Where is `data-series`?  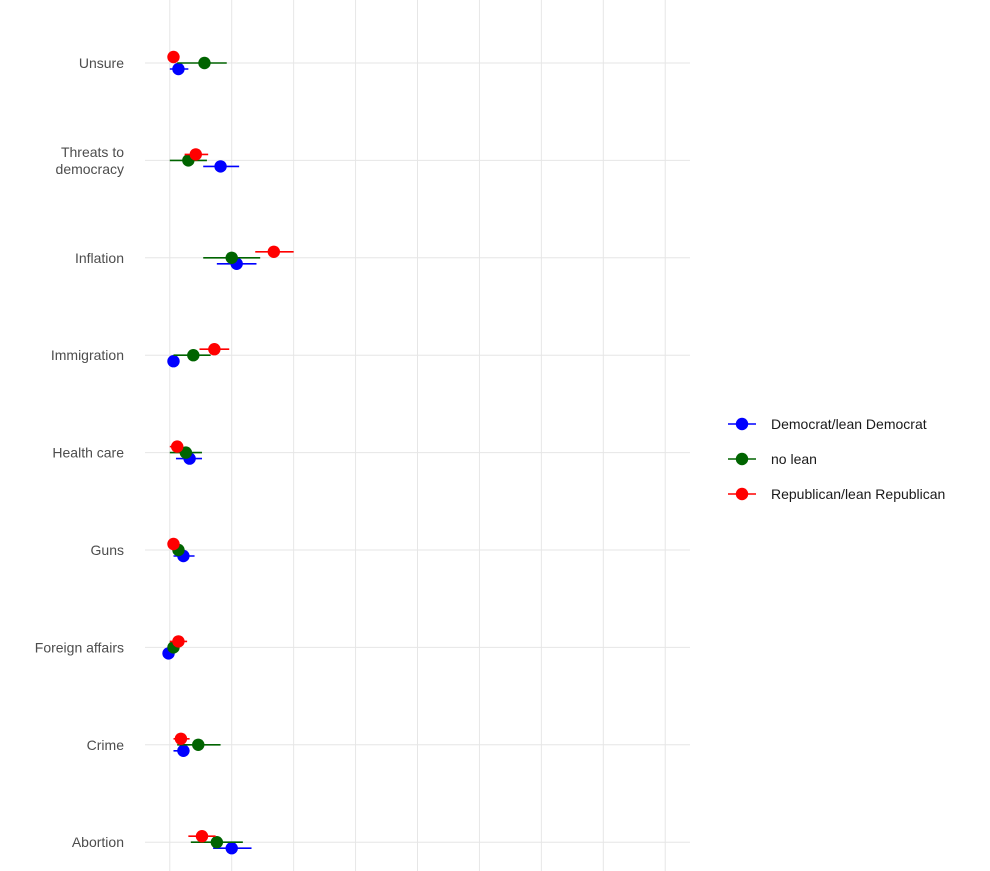 data-series is located at coordinates (228, 452).